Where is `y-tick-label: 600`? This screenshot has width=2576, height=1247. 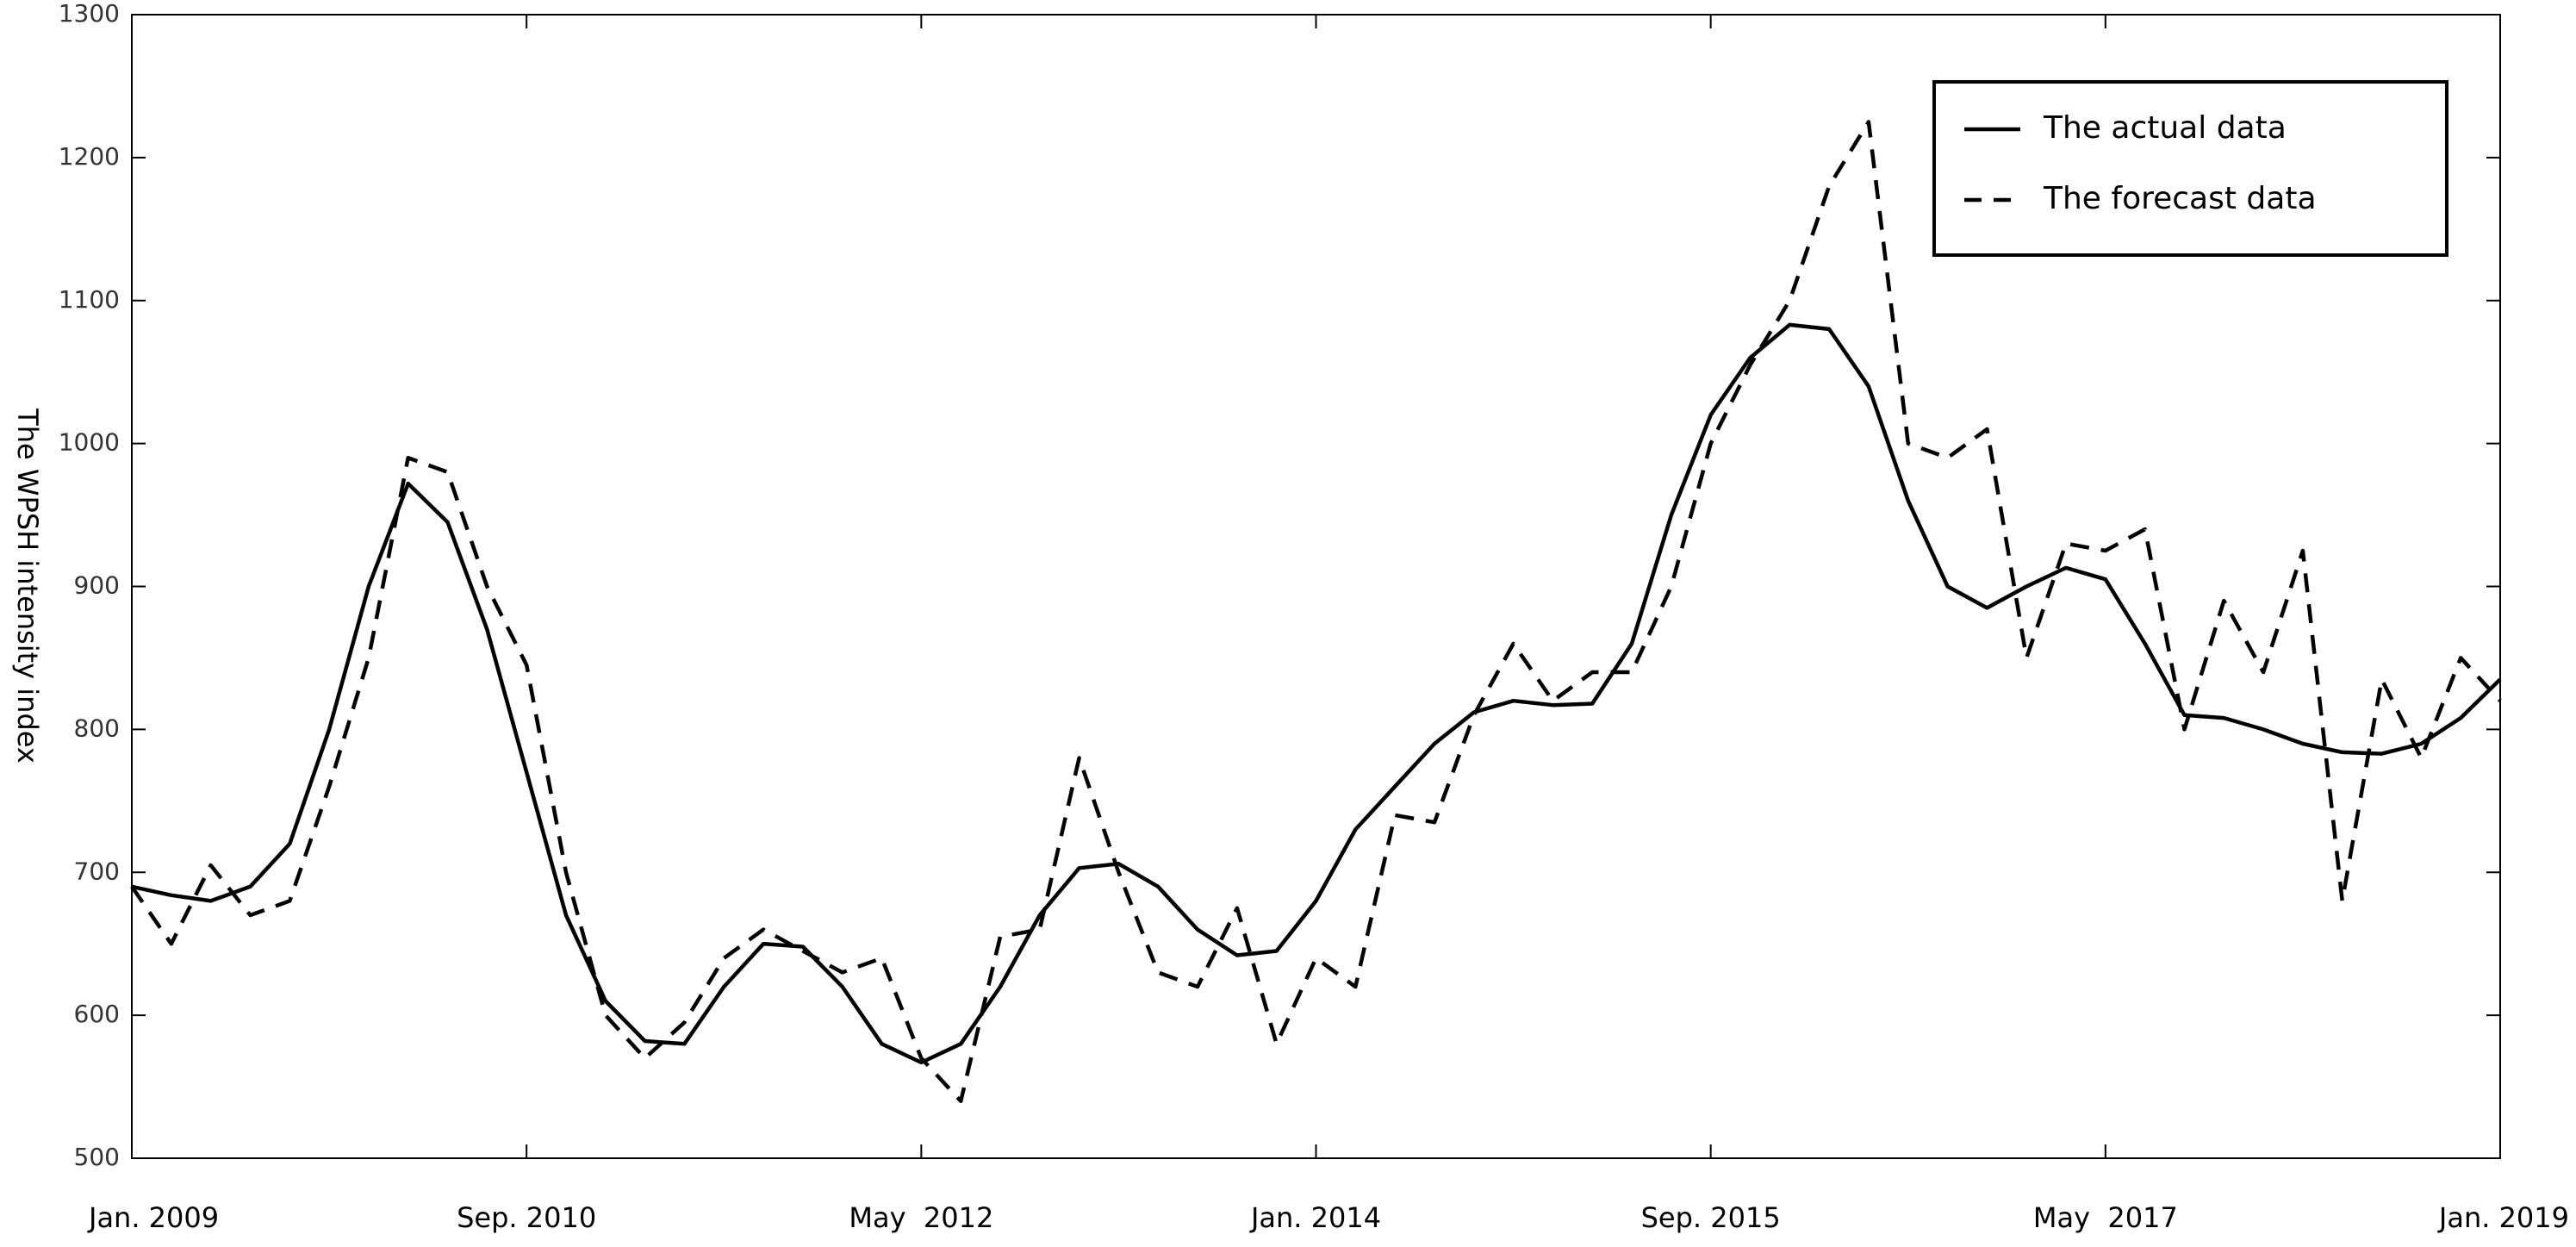 y-tick-label: 600 is located at coordinates (97, 1014).